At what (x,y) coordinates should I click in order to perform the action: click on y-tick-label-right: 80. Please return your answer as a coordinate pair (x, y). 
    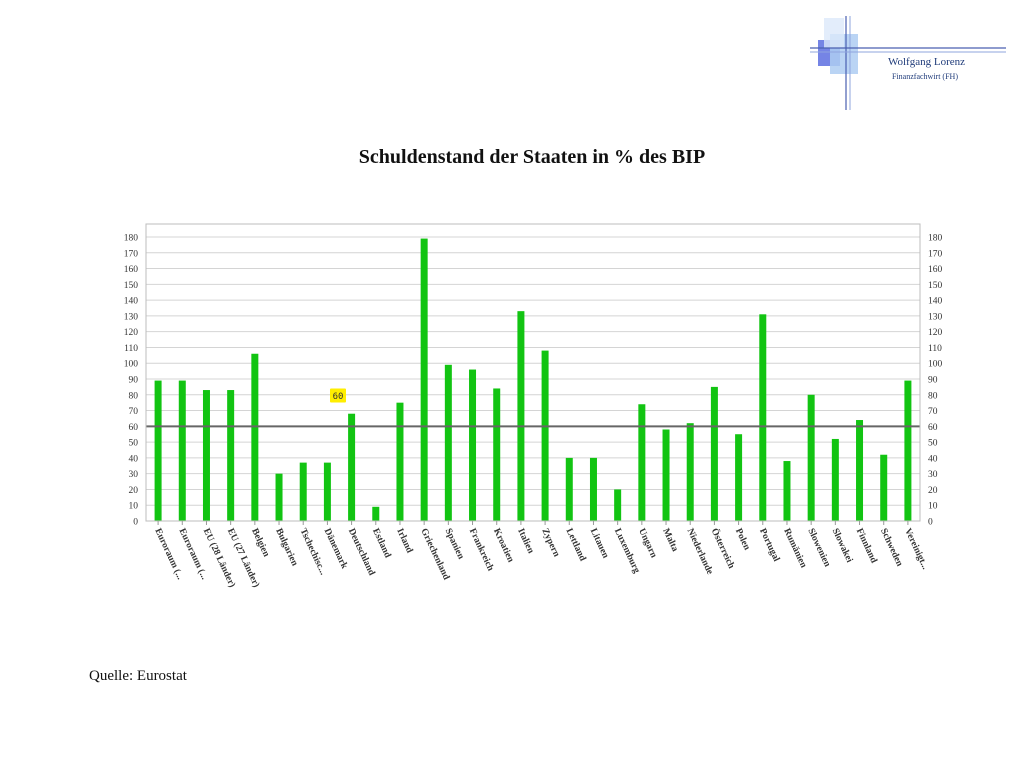
    Looking at the image, I should click on (933, 396).